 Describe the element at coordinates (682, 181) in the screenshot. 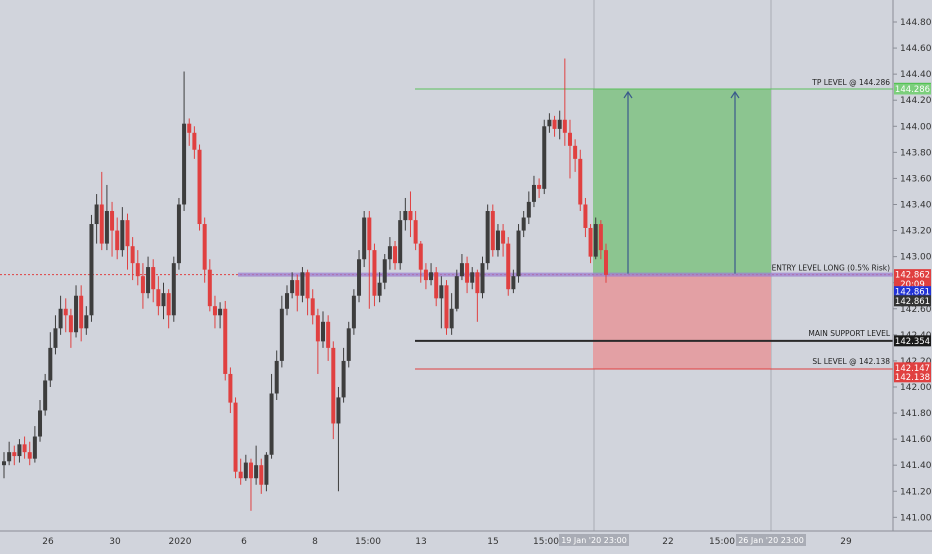

I see `target-zone` at that location.